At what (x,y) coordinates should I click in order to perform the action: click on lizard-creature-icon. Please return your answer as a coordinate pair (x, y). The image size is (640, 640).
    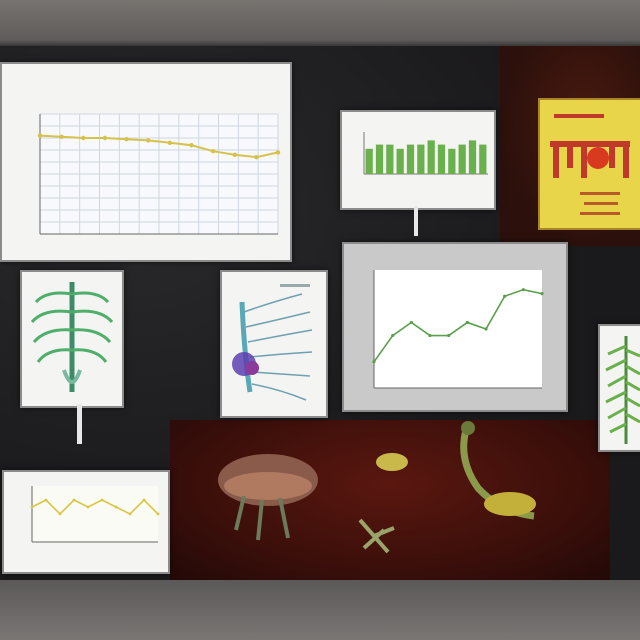
    Looking at the image, I should click on (498, 470).